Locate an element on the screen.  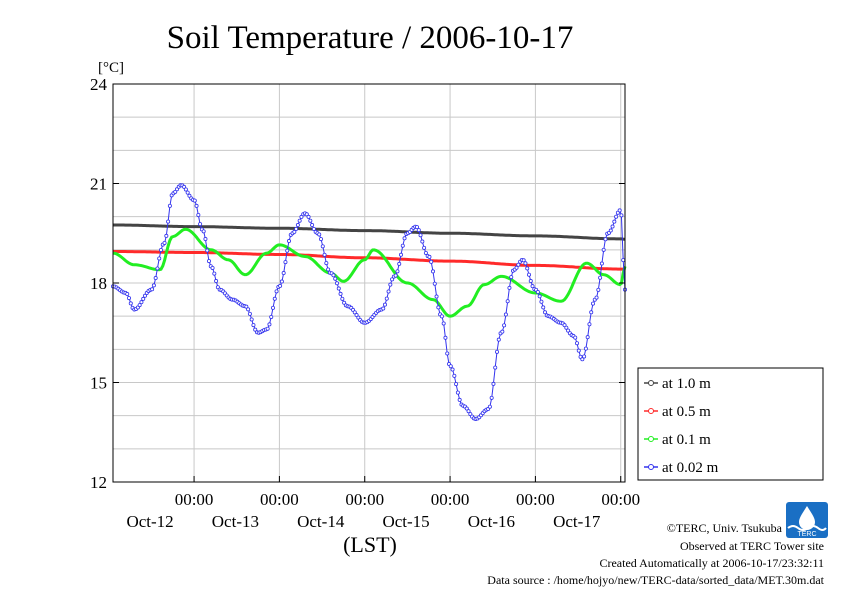
y-tick-label: 15 is located at coordinates (98, 383).